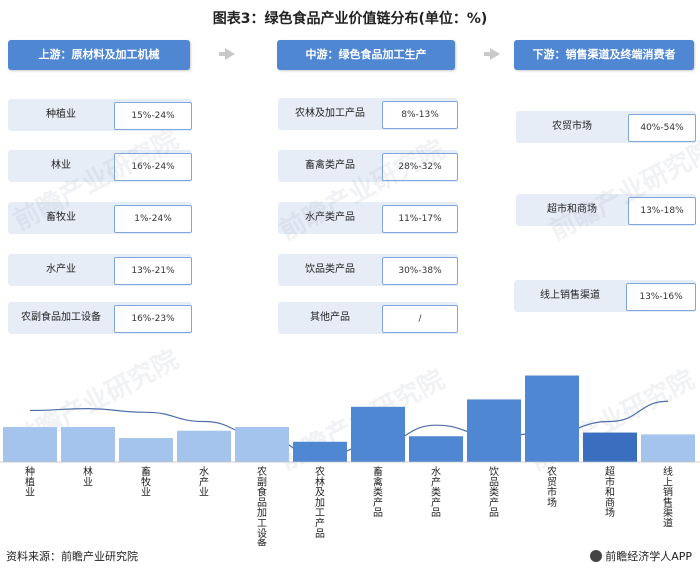 Image resolution: width=700 pixels, height=573 pixels. Describe the element at coordinates (61, 165) in the screenshot. I see `row-label: 林业` at that location.